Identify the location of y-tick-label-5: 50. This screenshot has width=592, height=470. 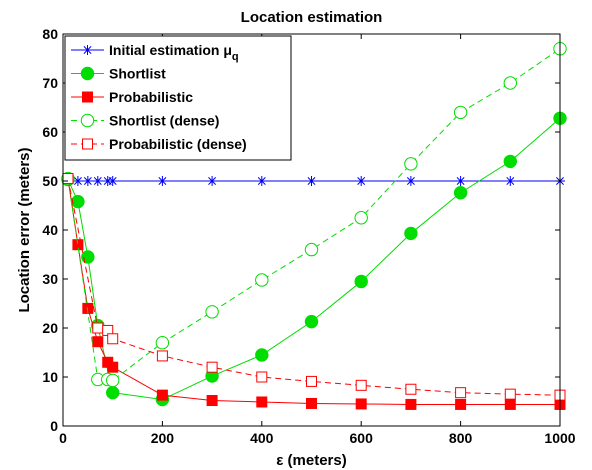
(50, 181).